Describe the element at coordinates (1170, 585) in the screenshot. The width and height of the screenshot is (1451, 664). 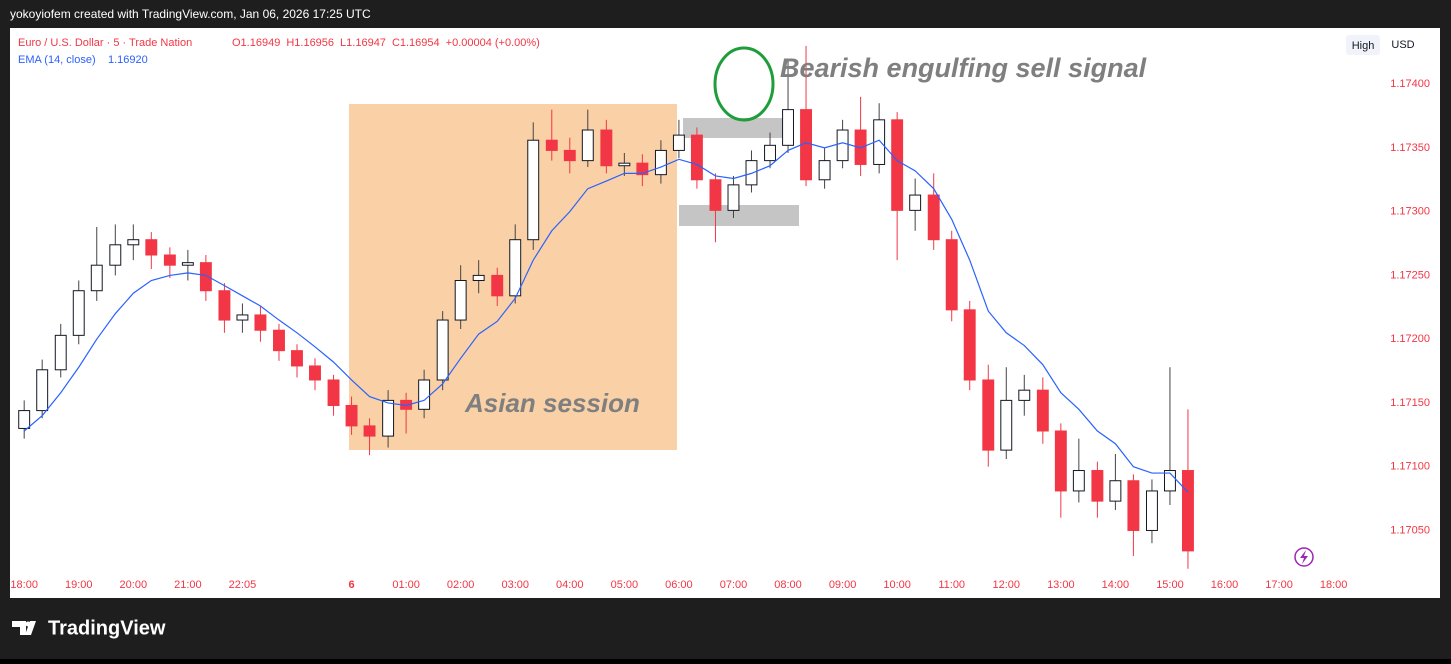
I see `x-tick-label: 15:00` at that location.